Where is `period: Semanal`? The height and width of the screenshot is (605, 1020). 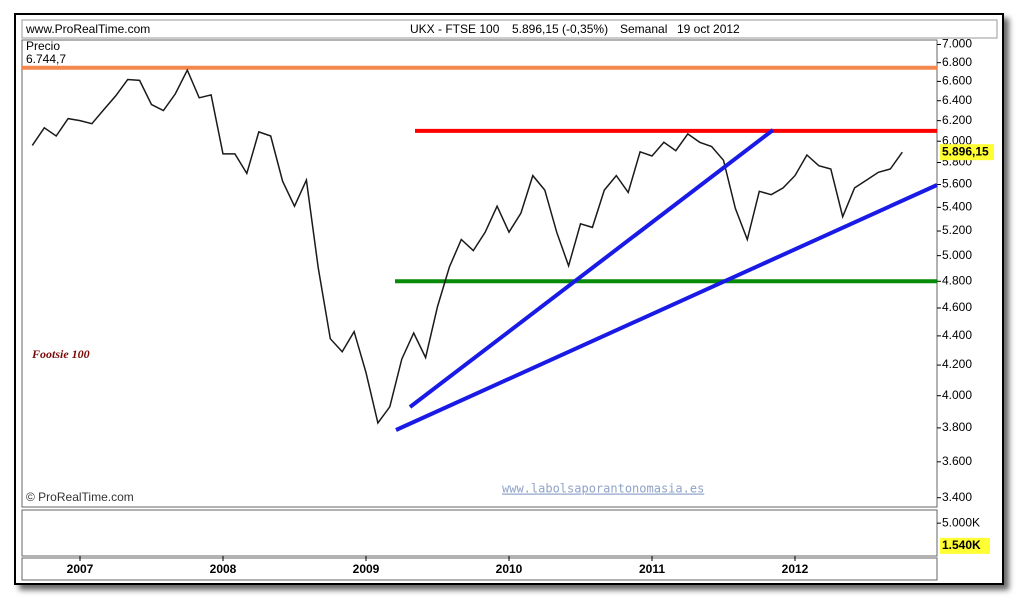
period: Semanal is located at coordinates (643, 29).